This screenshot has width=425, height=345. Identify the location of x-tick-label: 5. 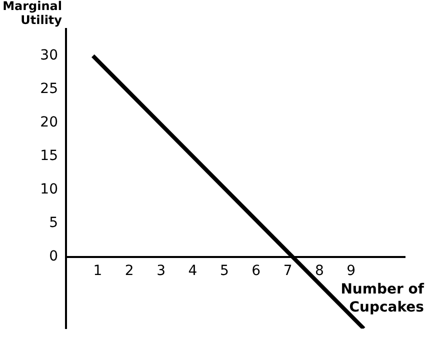
(224, 270).